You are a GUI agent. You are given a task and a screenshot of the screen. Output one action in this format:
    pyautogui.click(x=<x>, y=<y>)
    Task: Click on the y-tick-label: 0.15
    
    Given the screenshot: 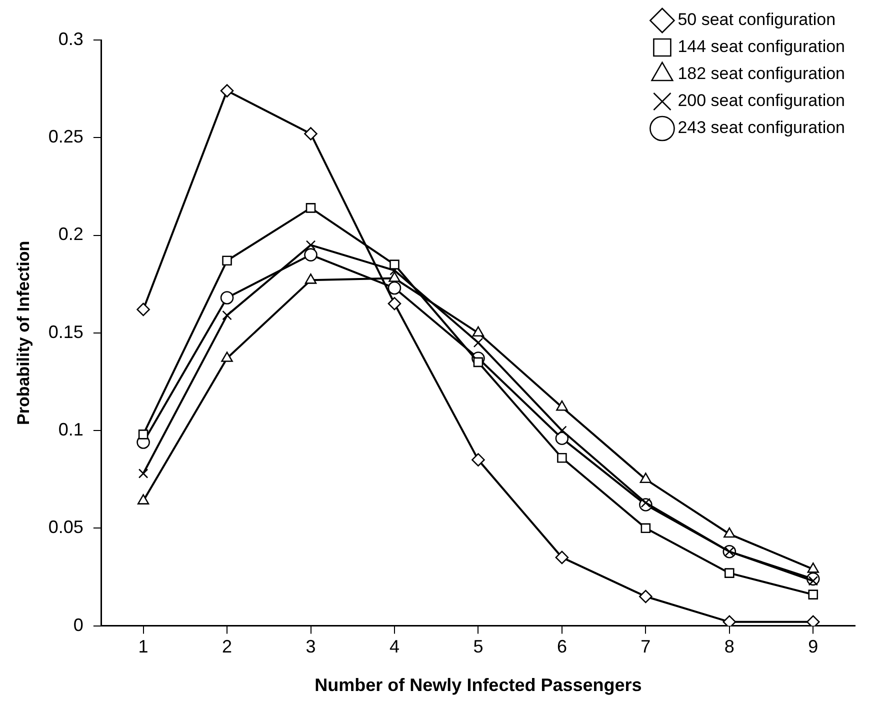 What is the action you would take?
    pyautogui.click(x=66, y=332)
    